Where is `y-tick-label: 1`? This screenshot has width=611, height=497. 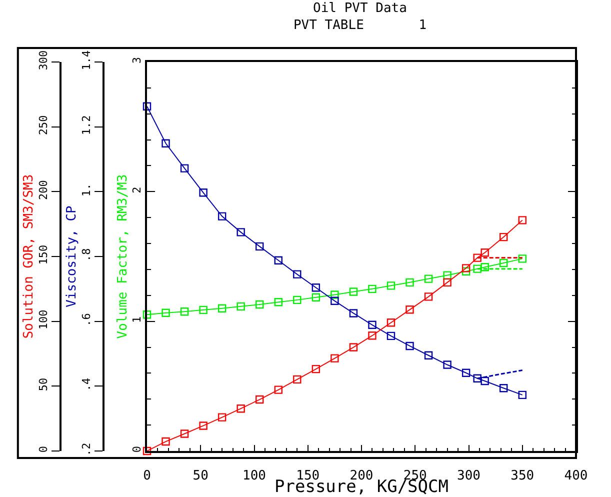
y-tick-label: 1 is located at coordinates (137, 319).